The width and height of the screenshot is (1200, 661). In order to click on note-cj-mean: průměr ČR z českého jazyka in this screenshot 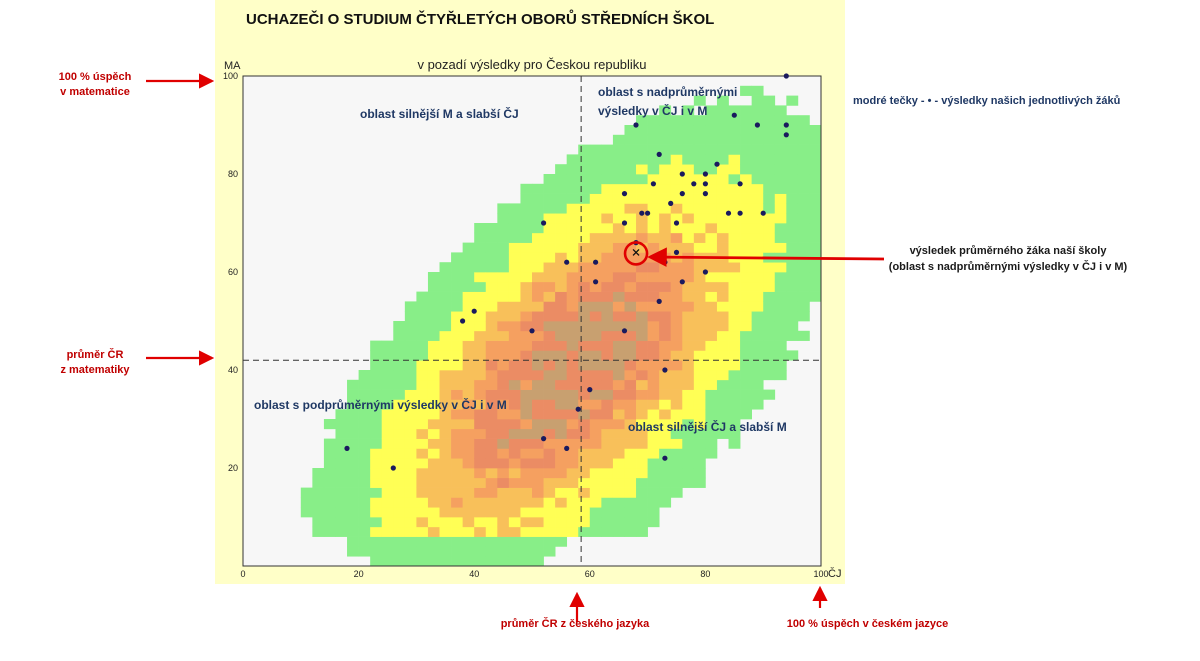, I will do `click(575, 624)`.